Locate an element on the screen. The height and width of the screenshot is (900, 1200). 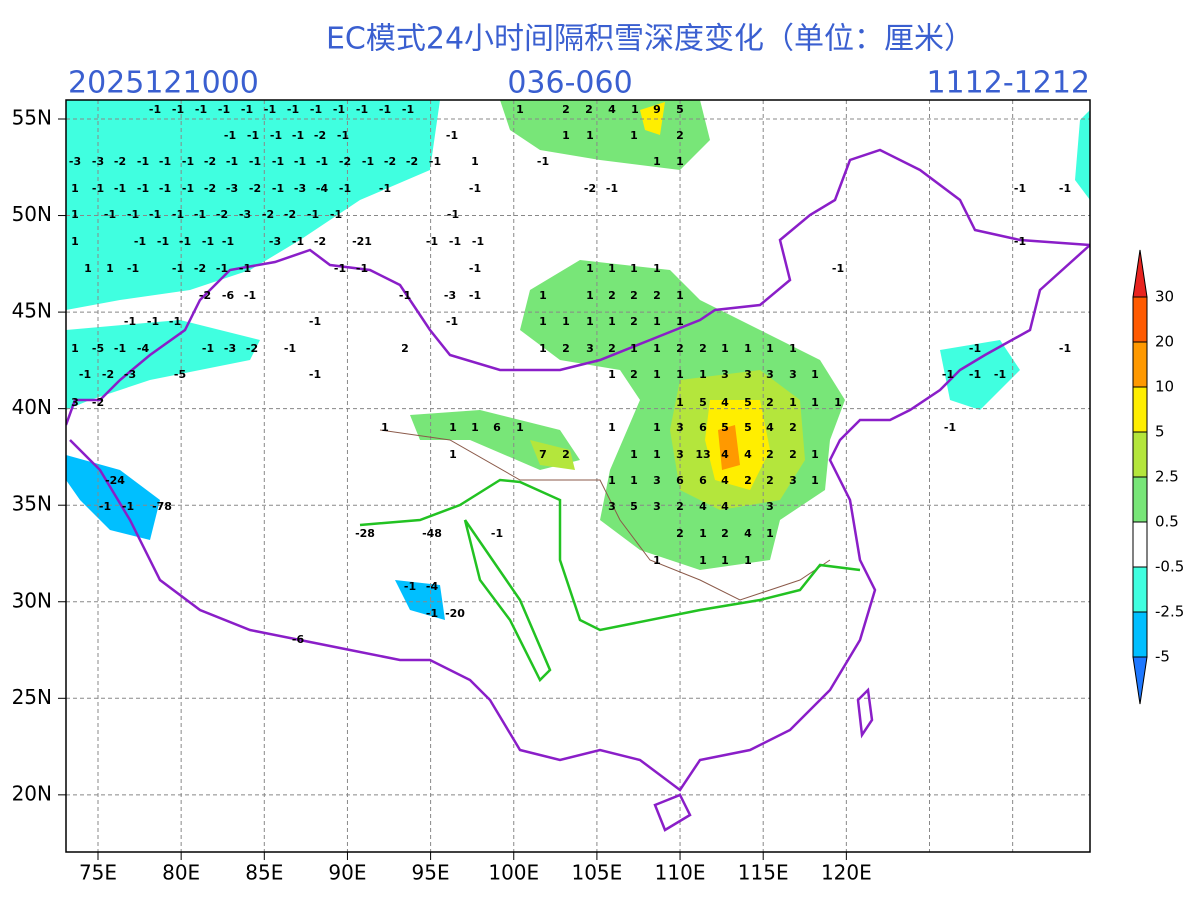
colorbar-label: 5 is located at coordinates (1160, 432).